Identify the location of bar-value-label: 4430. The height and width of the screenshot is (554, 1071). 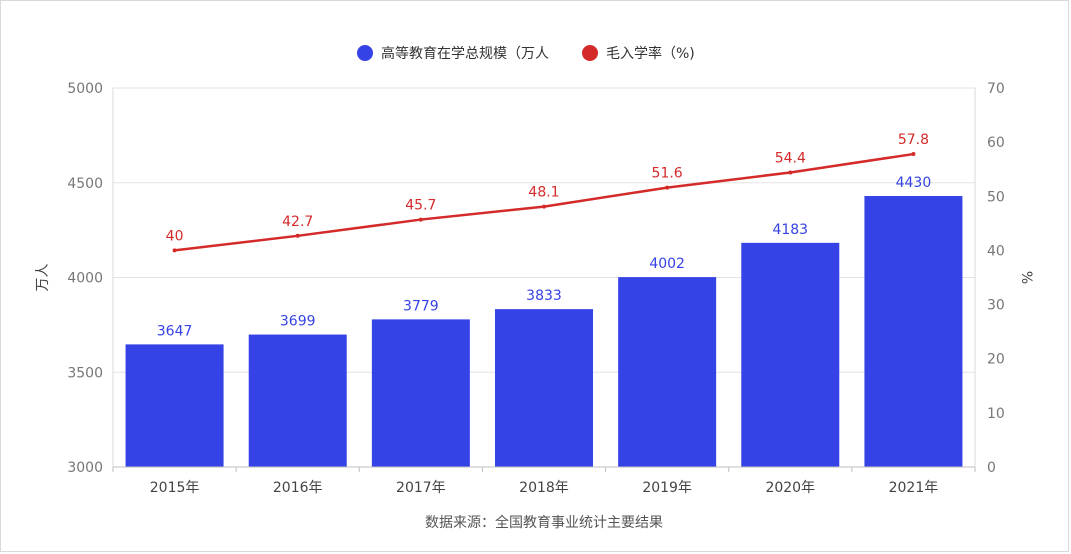
(914, 183).